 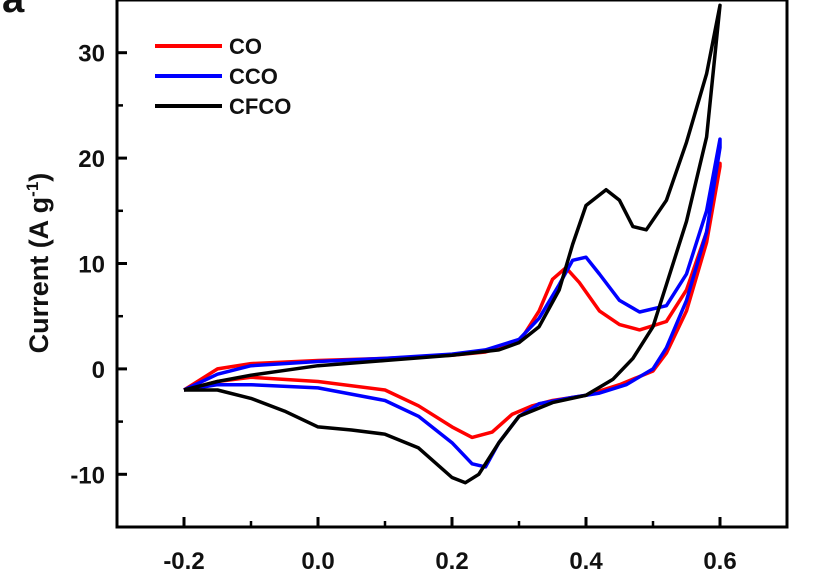 I want to click on y-axis: -10 0 10 20 30, so click(x=98, y=264).